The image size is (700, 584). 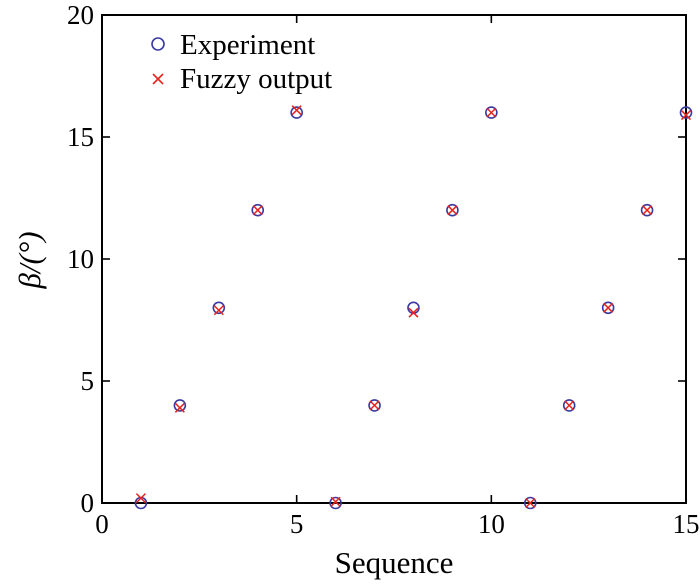 What do you see at coordinates (297, 524) in the screenshot?
I see `x-tick-label: 5` at bounding box center [297, 524].